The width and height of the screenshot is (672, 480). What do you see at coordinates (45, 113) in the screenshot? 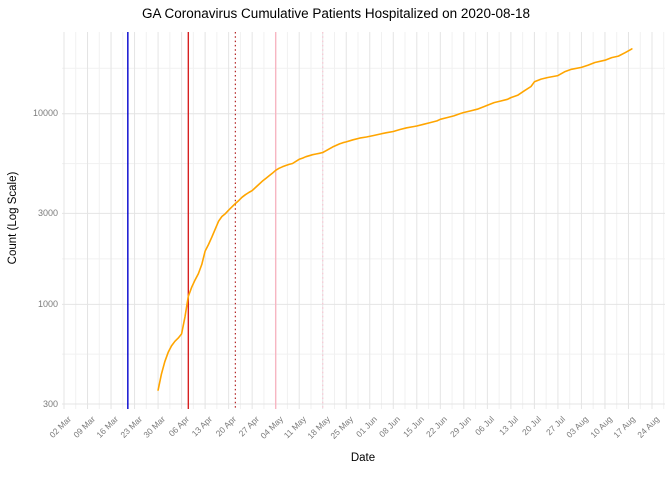
I see `y-tick-label: 10000` at bounding box center [45, 113].